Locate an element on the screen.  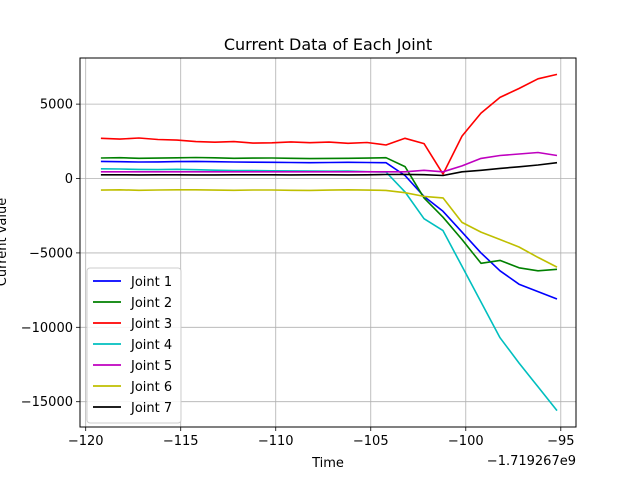
x-tick-label: −120 is located at coordinates (86, 441).